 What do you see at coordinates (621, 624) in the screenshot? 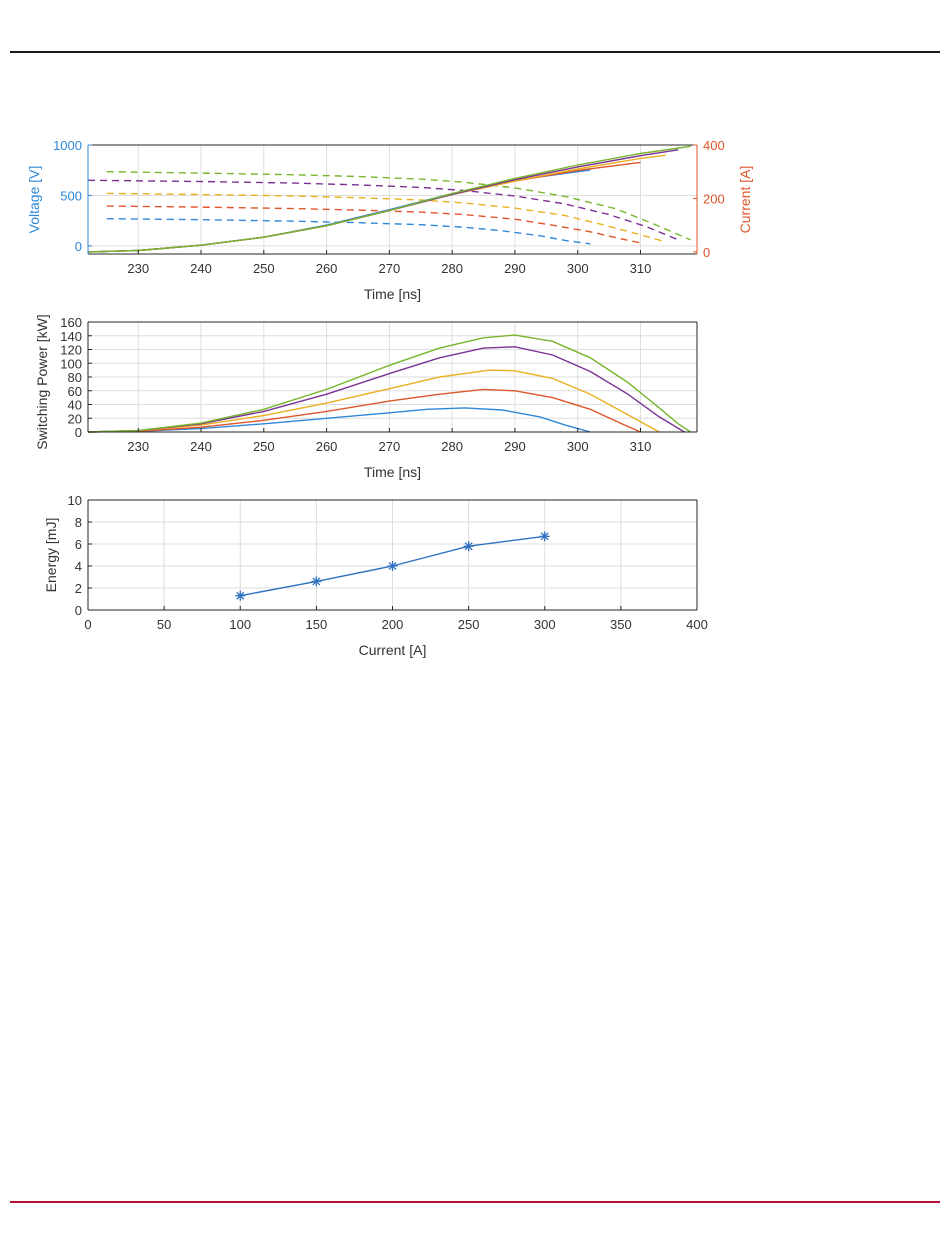
I see `x-tick-label: 350` at bounding box center [621, 624].